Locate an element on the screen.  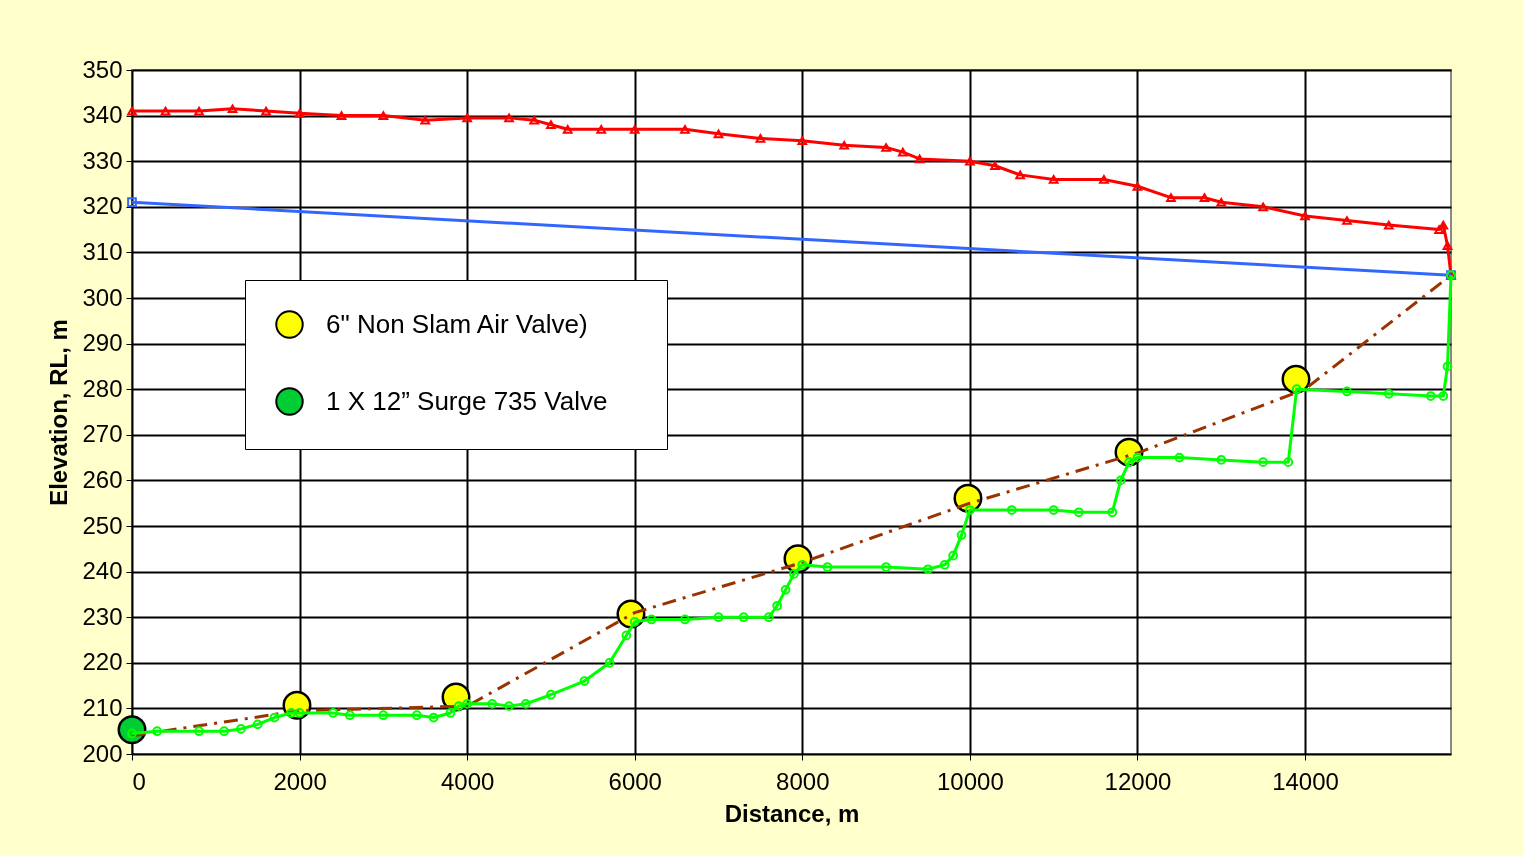
x-axis-title: Distance, m is located at coordinates (792, 813).